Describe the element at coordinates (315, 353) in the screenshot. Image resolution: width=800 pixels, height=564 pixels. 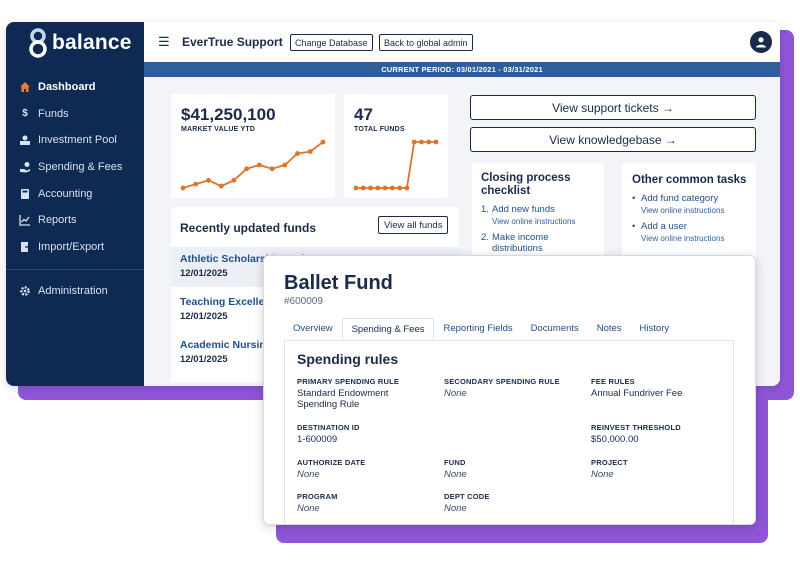
I see `table-row: Academic Nursing 12/01/2025` at that location.